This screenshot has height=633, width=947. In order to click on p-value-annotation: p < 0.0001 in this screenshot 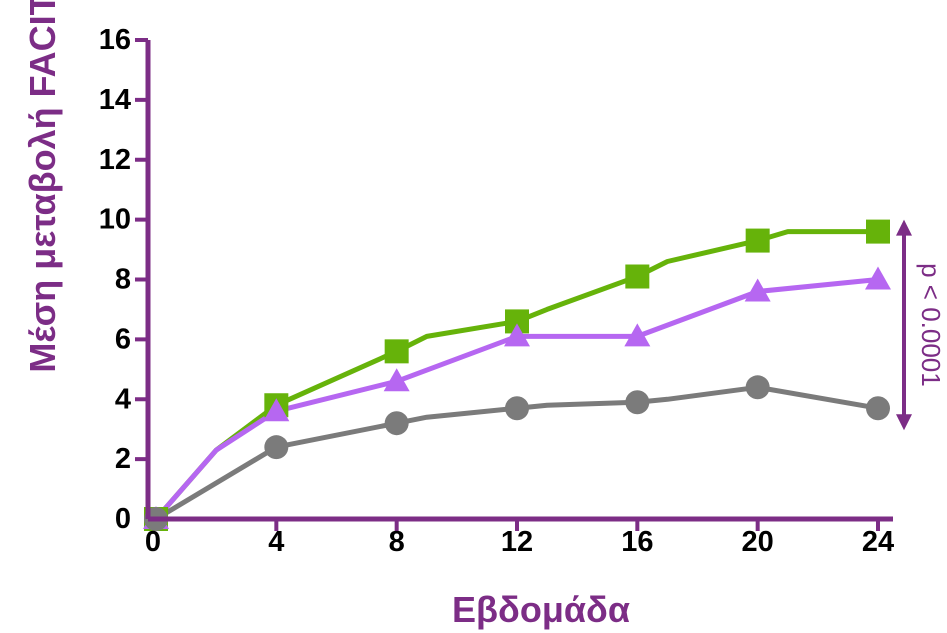, I will do `click(921, 325)`.